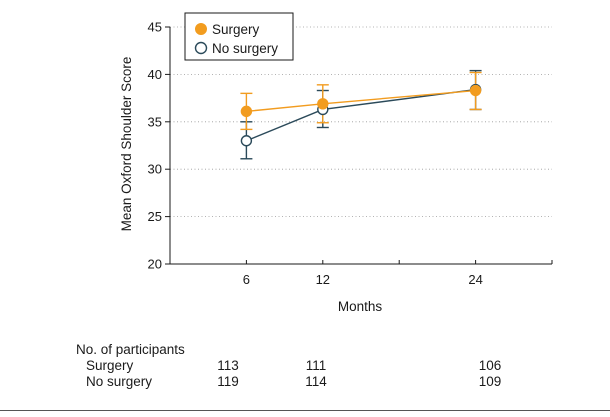 The height and width of the screenshot is (417, 610). Describe the element at coordinates (360, 306) in the screenshot. I see `x-axis-title: Months` at that location.